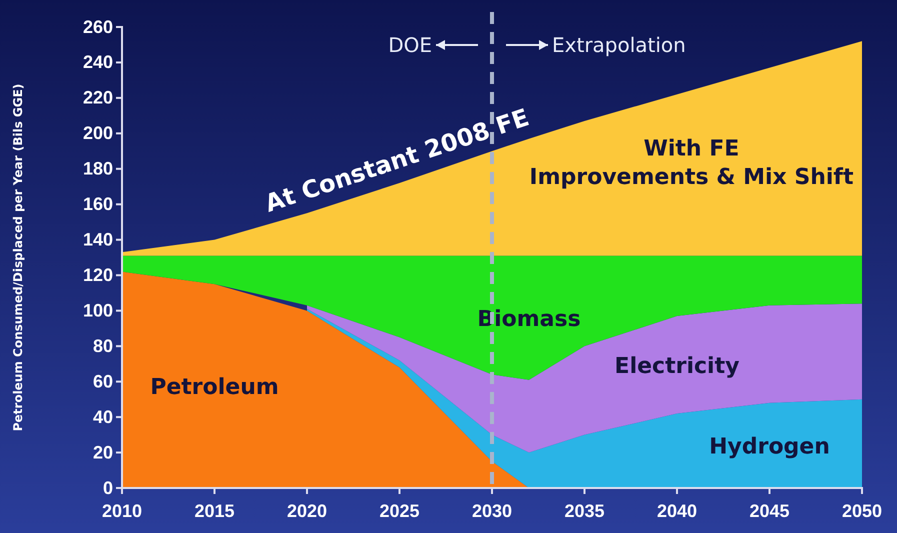 The height and width of the screenshot is (533, 897). Describe the element at coordinates (107, 488) in the screenshot. I see `y-tick-label: 0` at that location.